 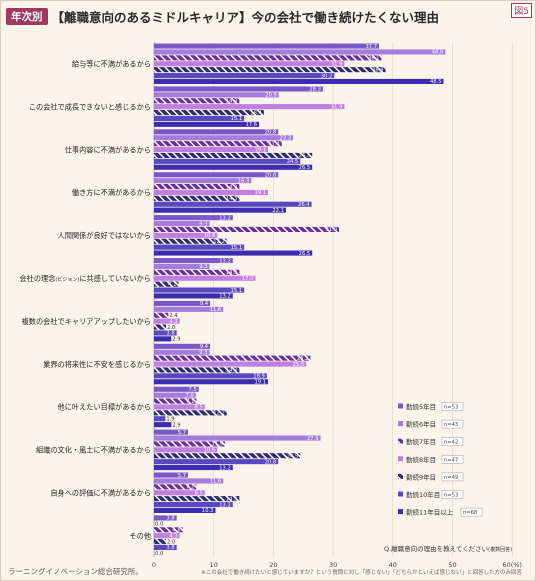 What do you see at coordinates (303, 359) in the screenshot?
I see `bar-value-label: 26.2` at bounding box center [303, 359].